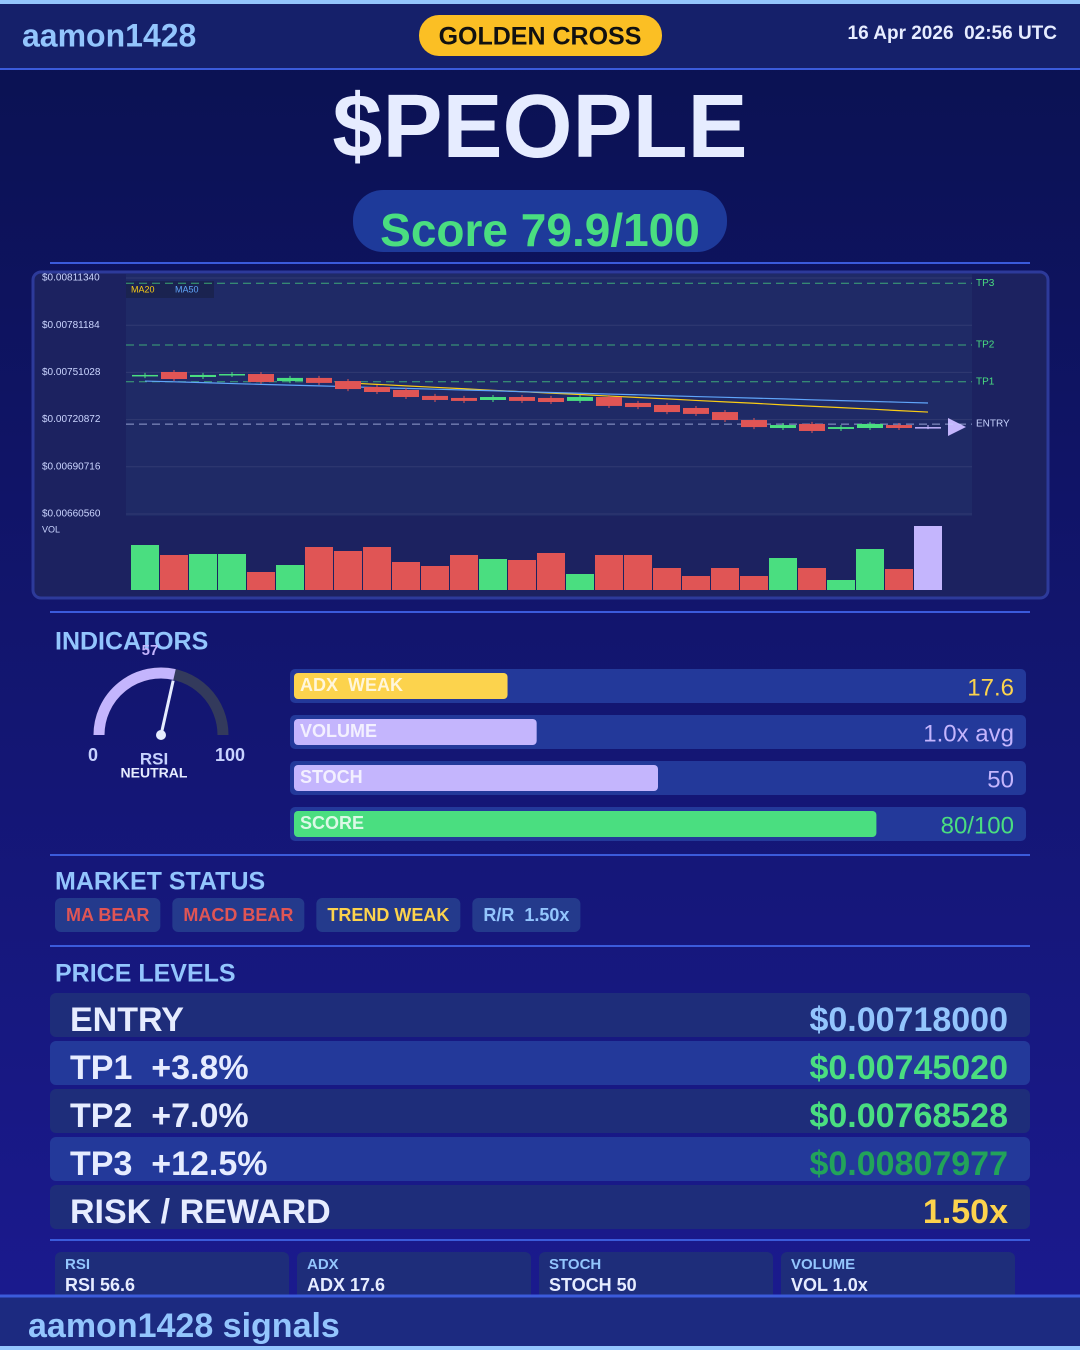  I want to click on legend-label: MA50, so click(187, 289).